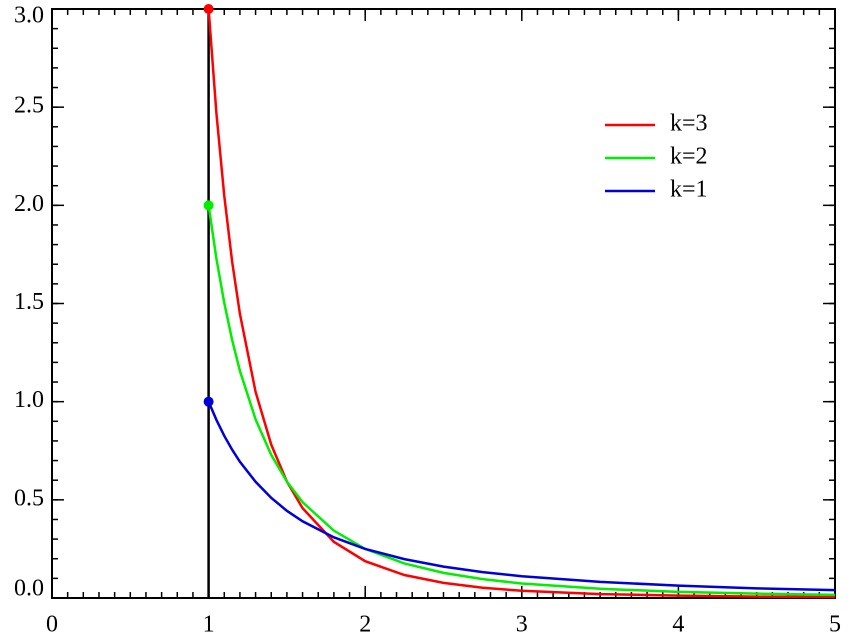 The width and height of the screenshot is (850, 638). What do you see at coordinates (209, 625) in the screenshot?
I see `x-tick-label: 1` at bounding box center [209, 625].